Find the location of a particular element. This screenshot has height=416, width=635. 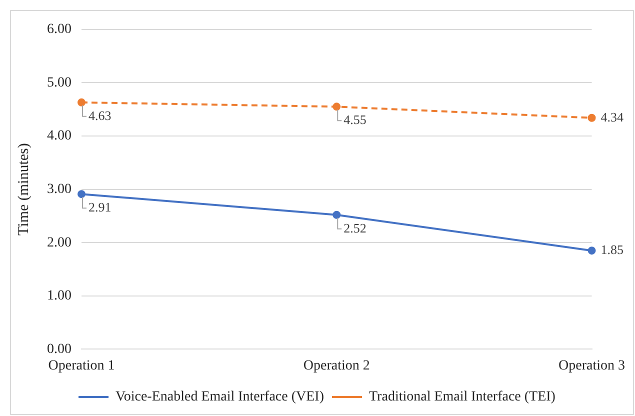

data-label: 4.55 is located at coordinates (355, 120).